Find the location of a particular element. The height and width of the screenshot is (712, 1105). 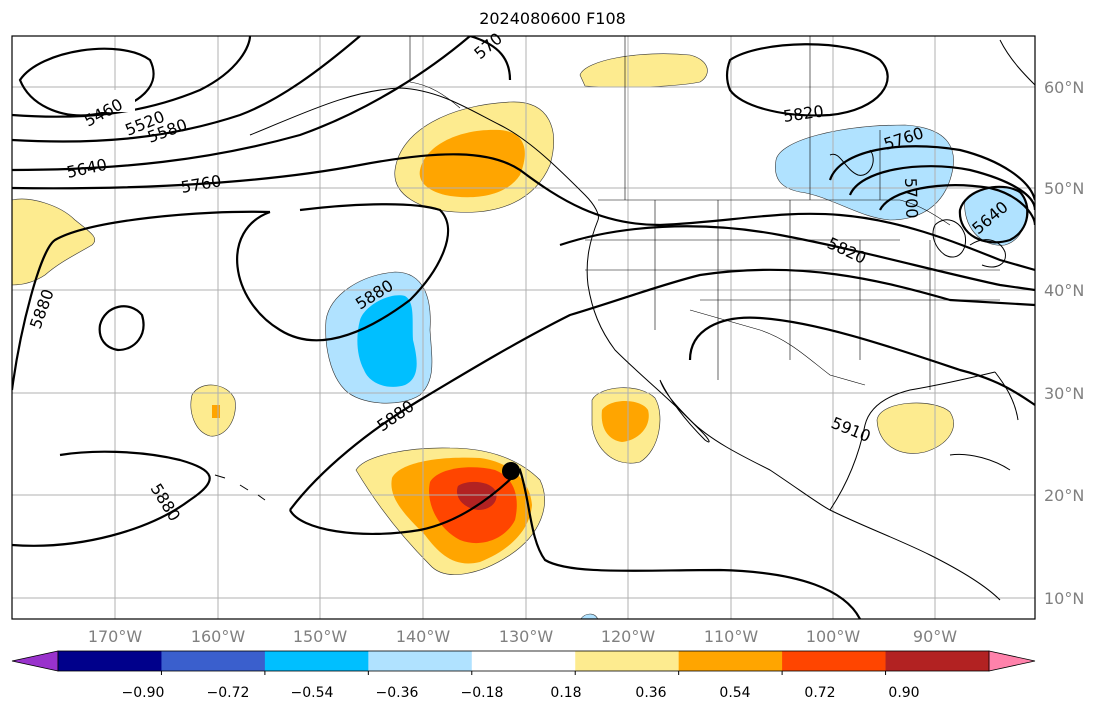

contour-label: 5910 is located at coordinates (851, 429).